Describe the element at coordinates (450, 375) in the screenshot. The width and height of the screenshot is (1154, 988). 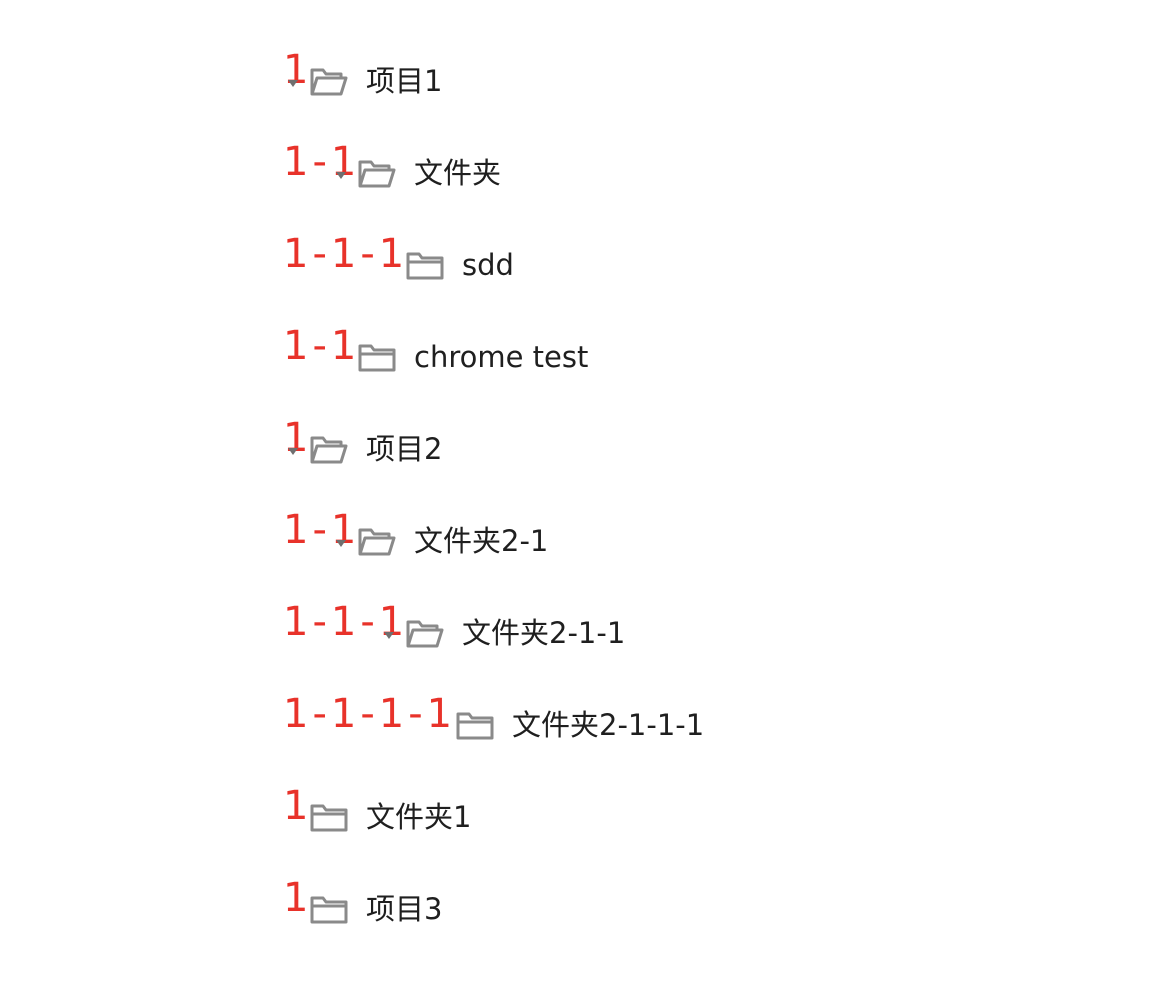
I see `tree-node: 1-1 chrome test` at that location.